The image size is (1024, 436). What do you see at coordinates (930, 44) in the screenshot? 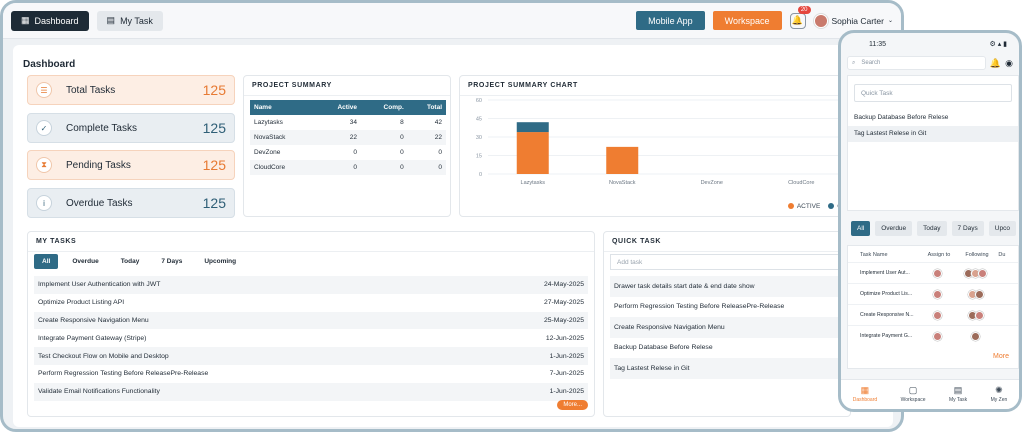
I see `status-bar: 11:35 ⚙ ▴ ▮` at bounding box center [930, 44].